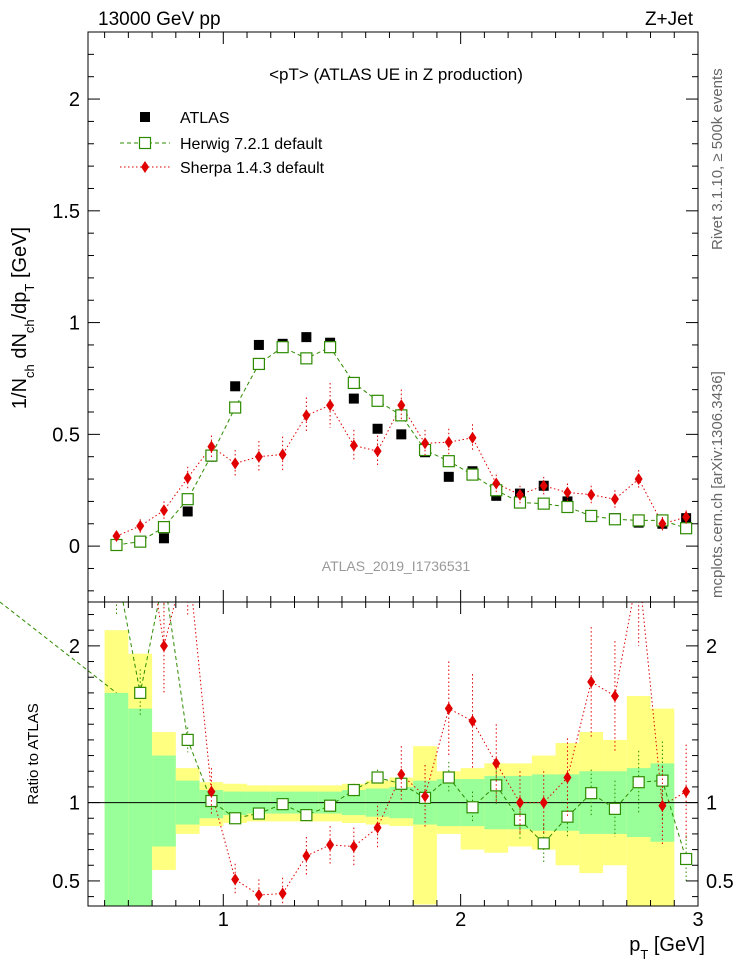 The width and height of the screenshot is (746, 972). Describe the element at coordinates (74, 647) in the screenshot. I see `ratio-ytick-label: 2` at that location.